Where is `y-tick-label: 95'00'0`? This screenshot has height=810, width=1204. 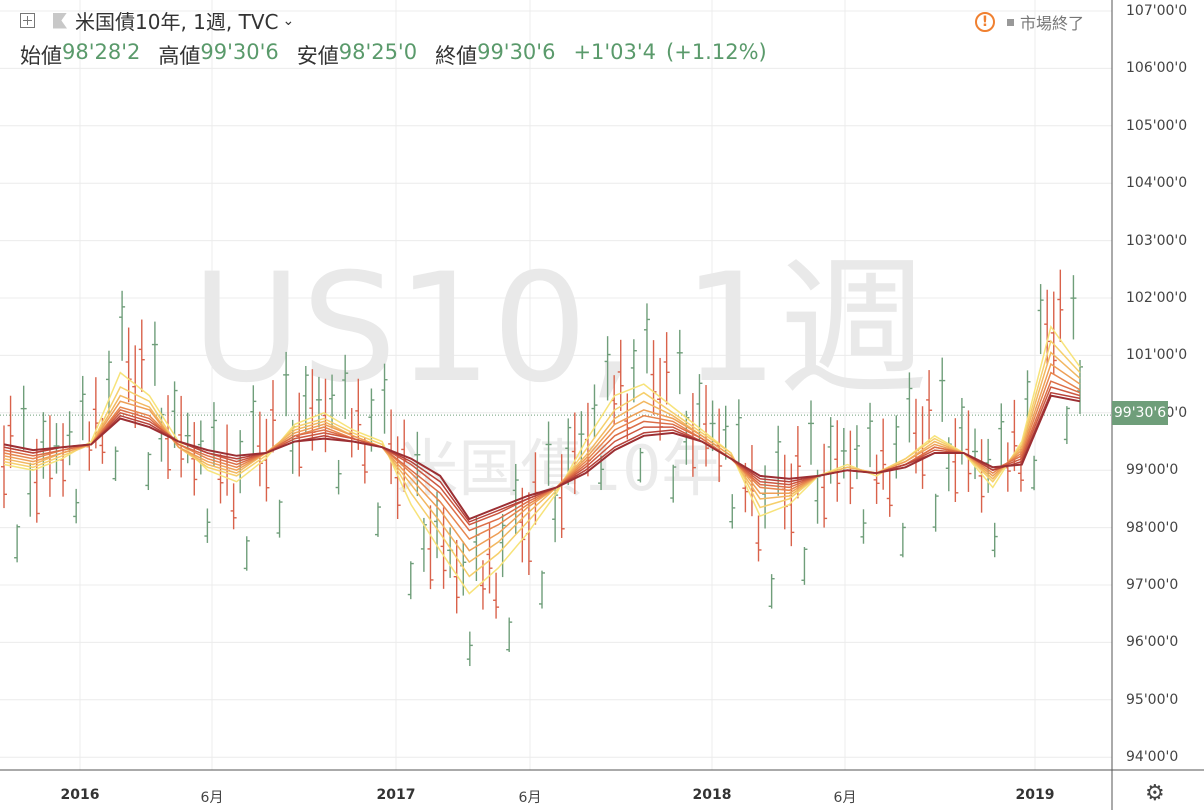 y-tick-label: 95'00'0 is located at coordinates (1152, 699).